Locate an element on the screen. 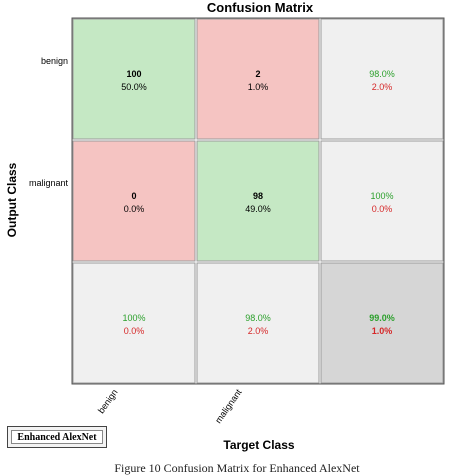 This screenshot has width=474, height=475. x-tick-malignant: malignant is located at coordinates (228, 406).